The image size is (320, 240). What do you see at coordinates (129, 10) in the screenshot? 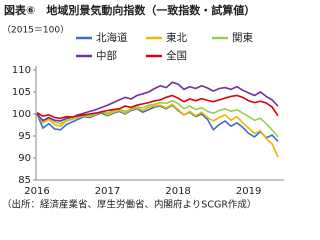
I see `chart-title: 図表⑥ 地域別景気動向指数（一致指数・試算値）` at bounding box center [129, 10].